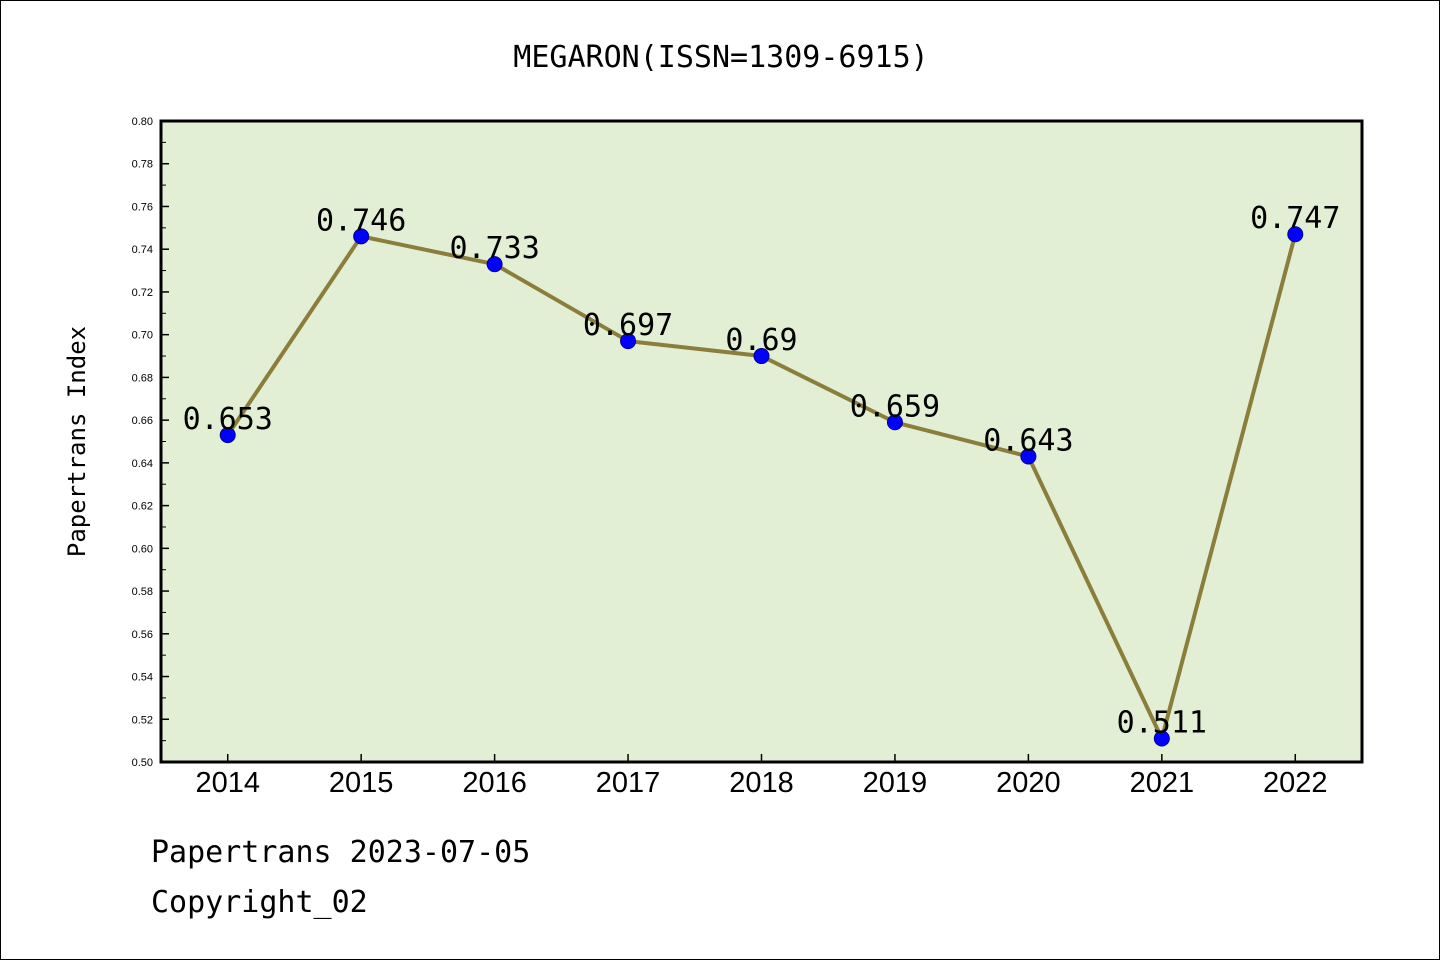  I want to click on y-tick-label: 0.50, so click(142, 763).